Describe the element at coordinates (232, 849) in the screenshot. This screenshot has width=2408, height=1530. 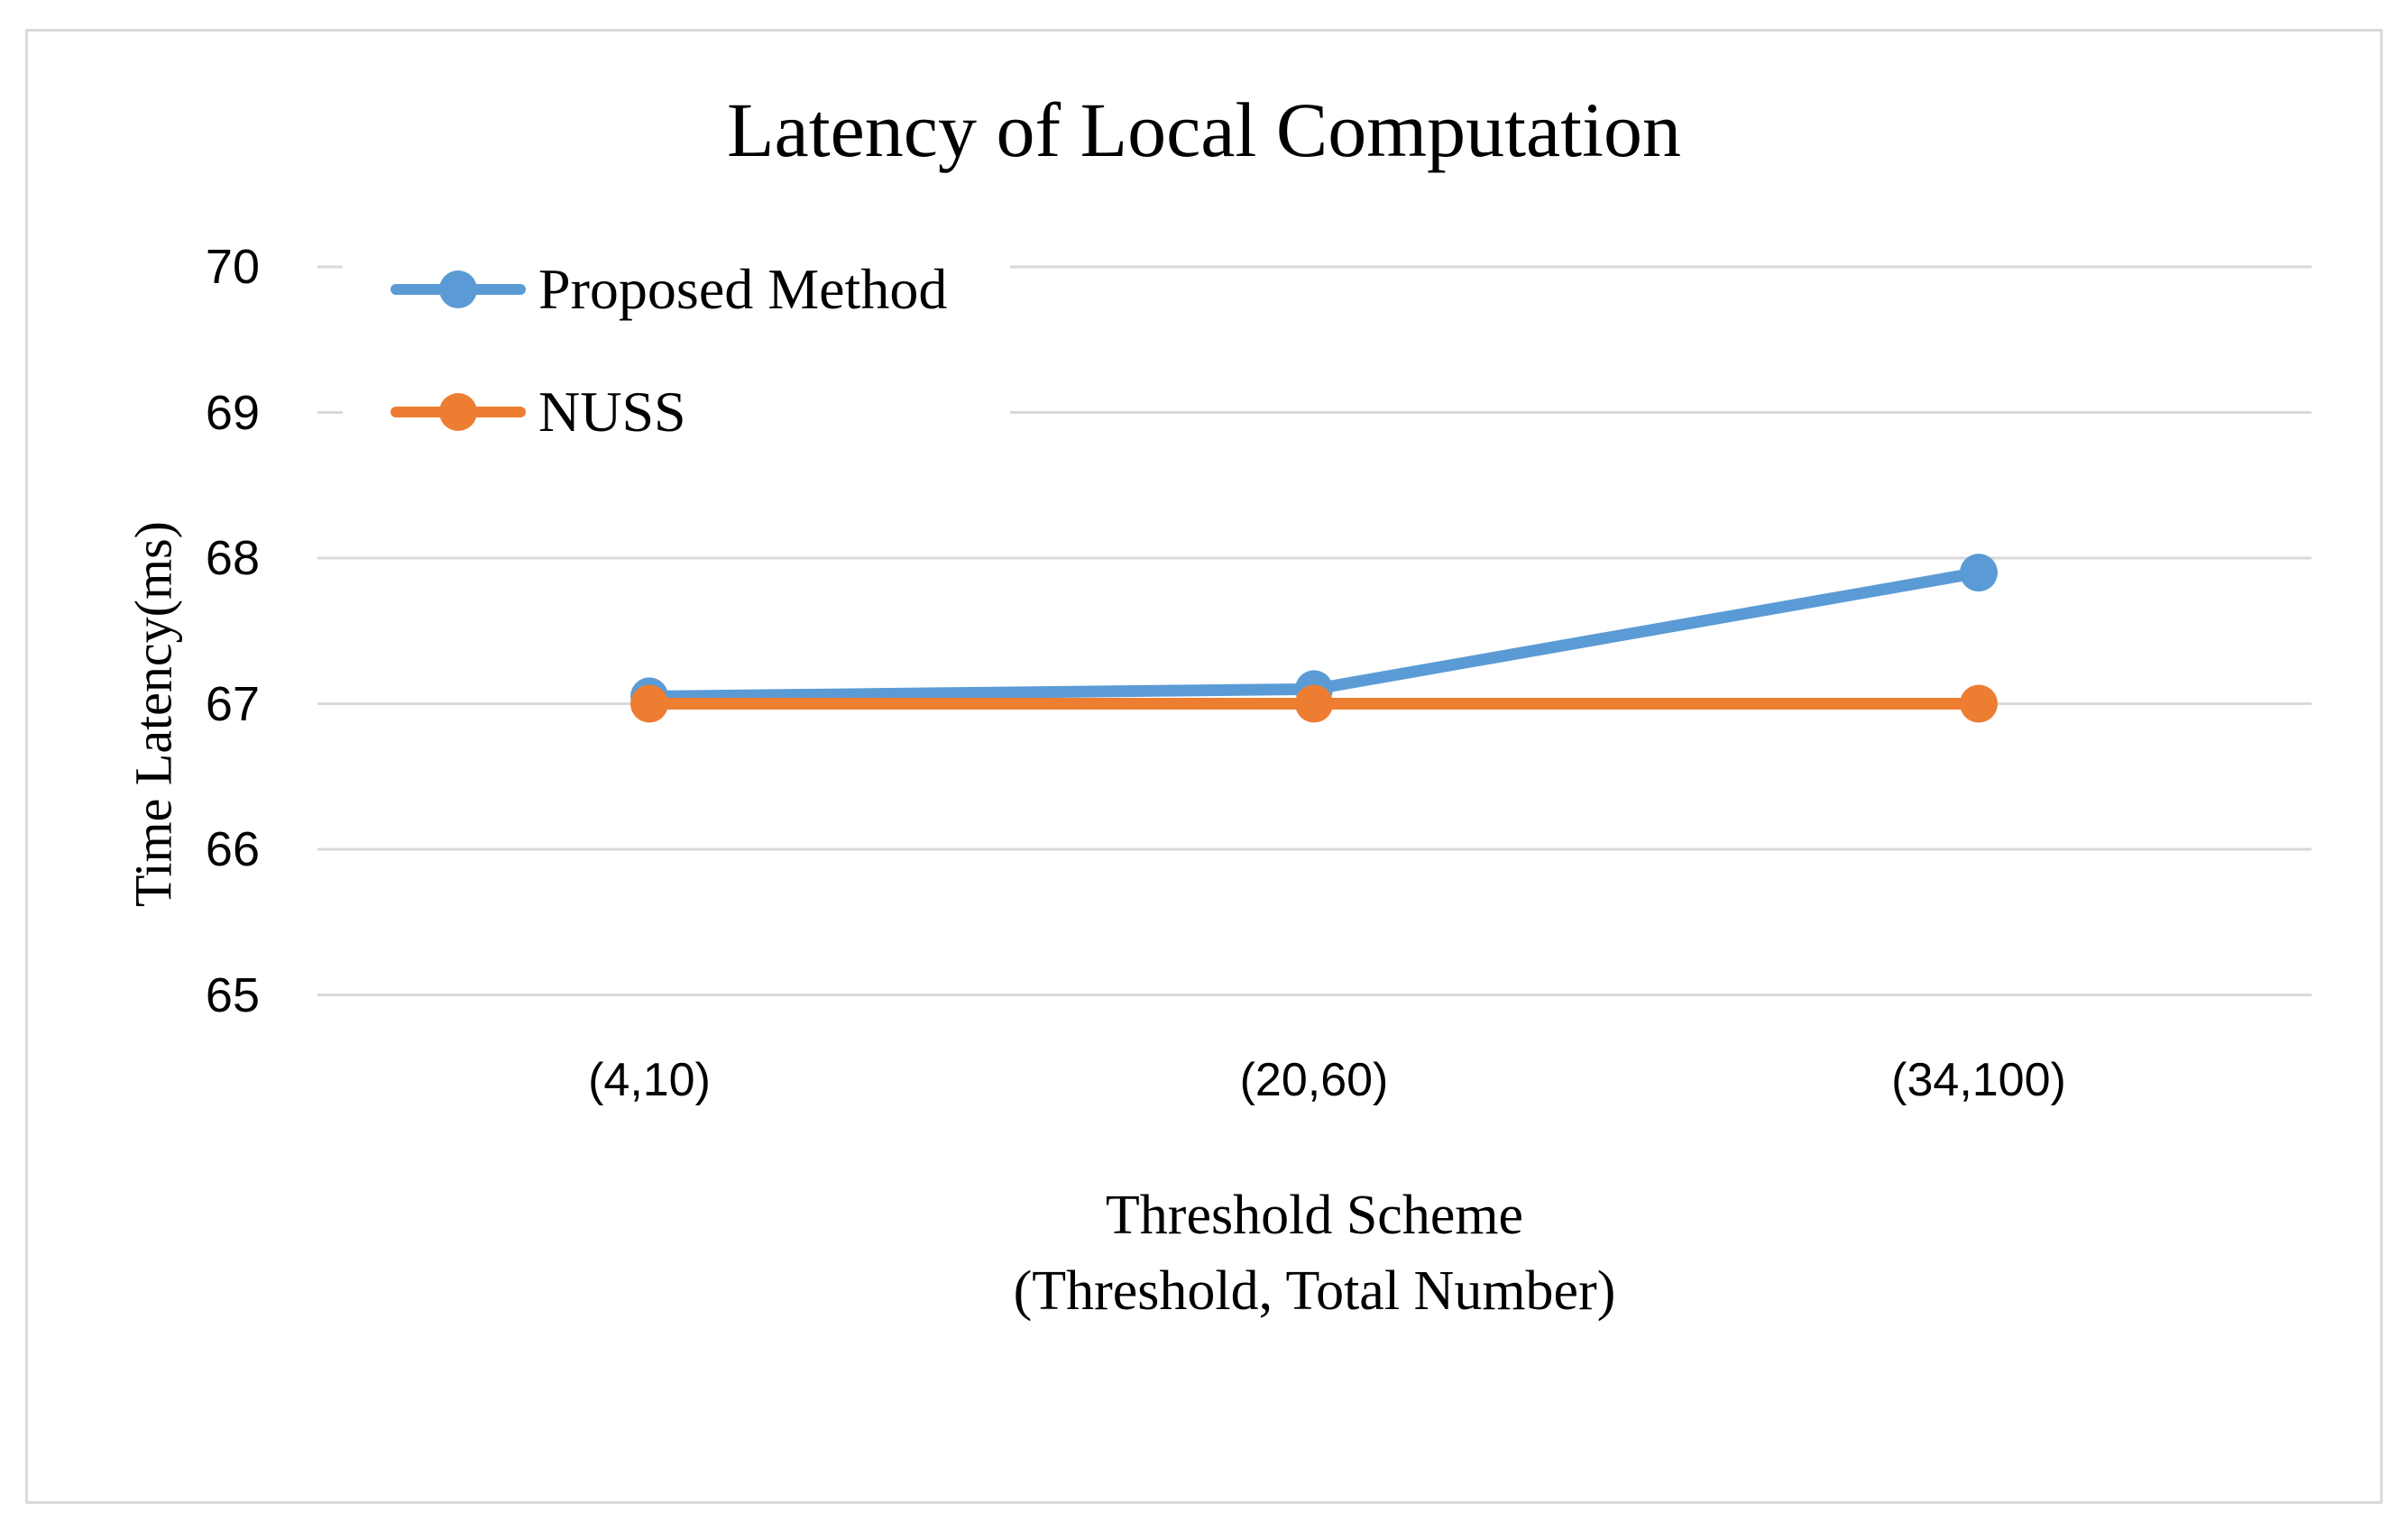
I see `y-tick-label: 66` at that location.